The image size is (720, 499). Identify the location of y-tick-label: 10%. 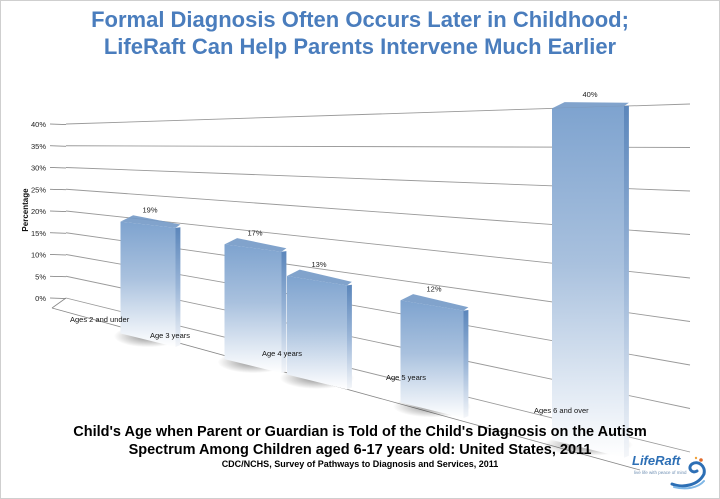
(38, 255).